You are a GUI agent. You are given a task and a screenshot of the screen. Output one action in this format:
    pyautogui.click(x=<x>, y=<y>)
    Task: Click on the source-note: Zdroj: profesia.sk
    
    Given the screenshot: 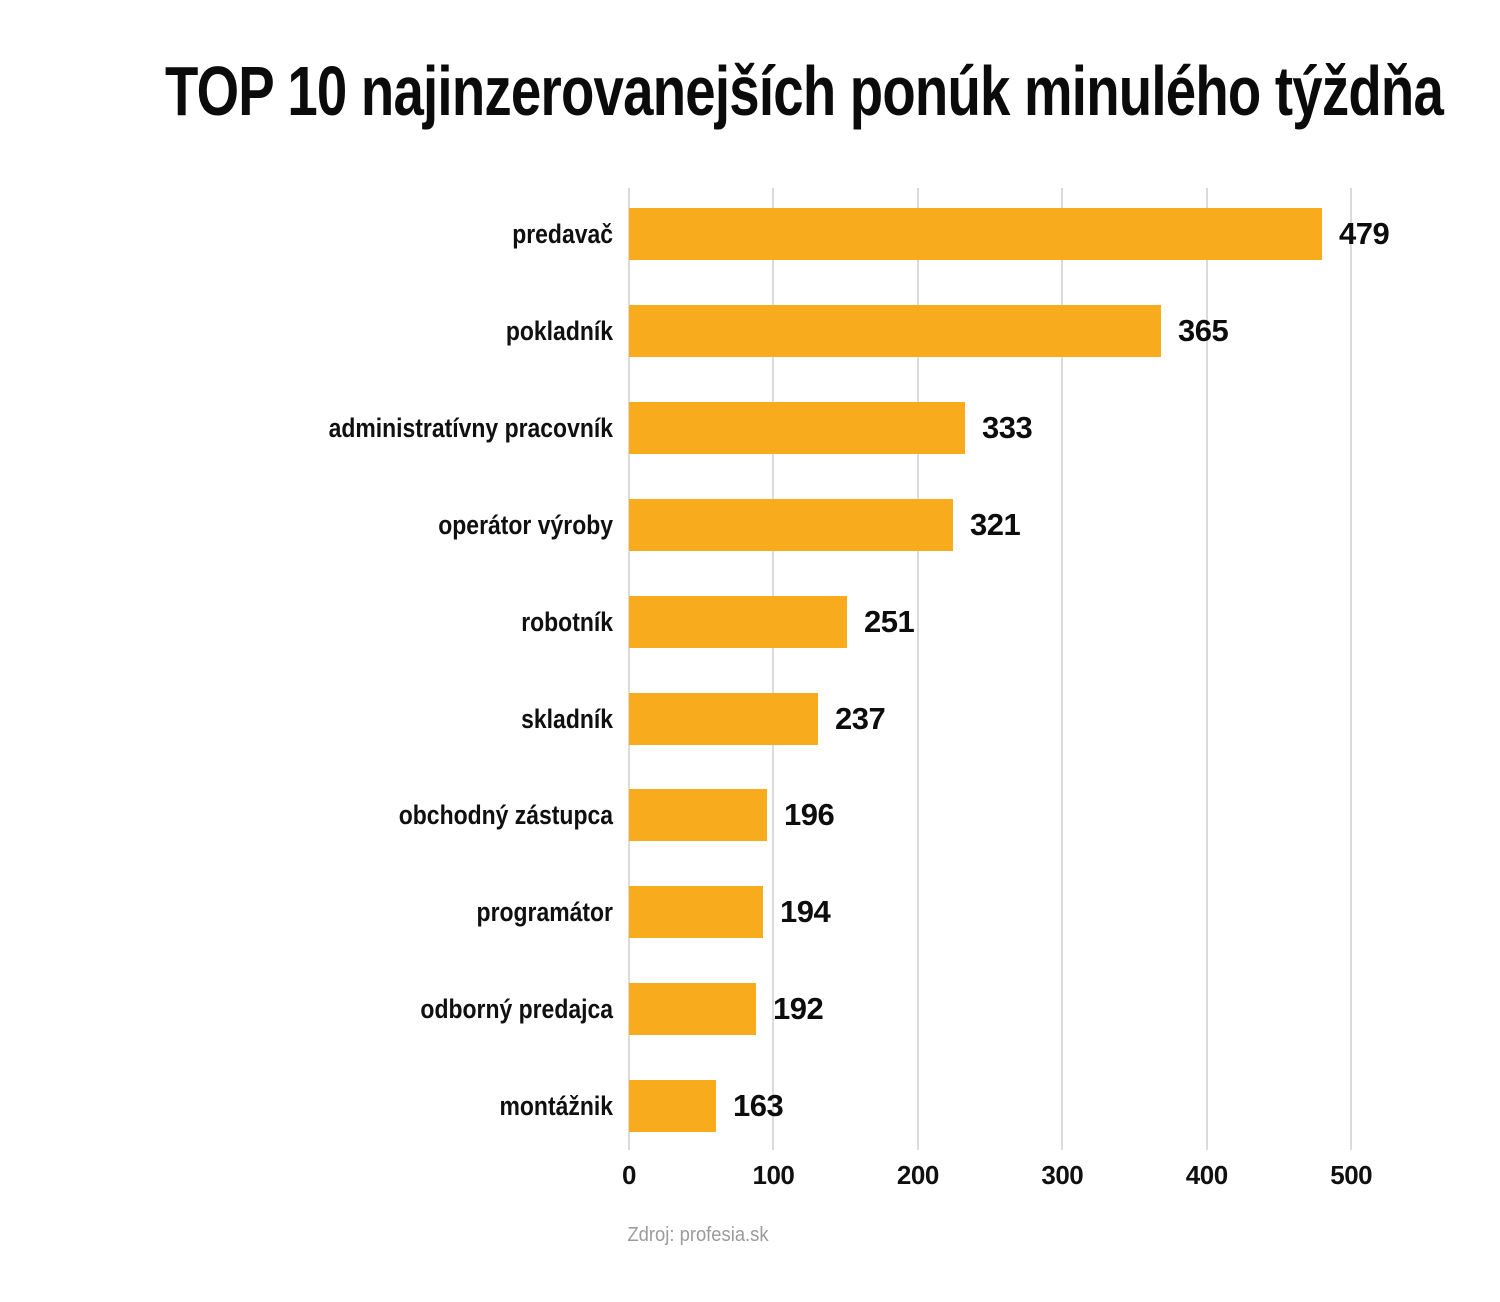 What is the action you would take?
    pyautogui.click(x=698, y=1235)
    